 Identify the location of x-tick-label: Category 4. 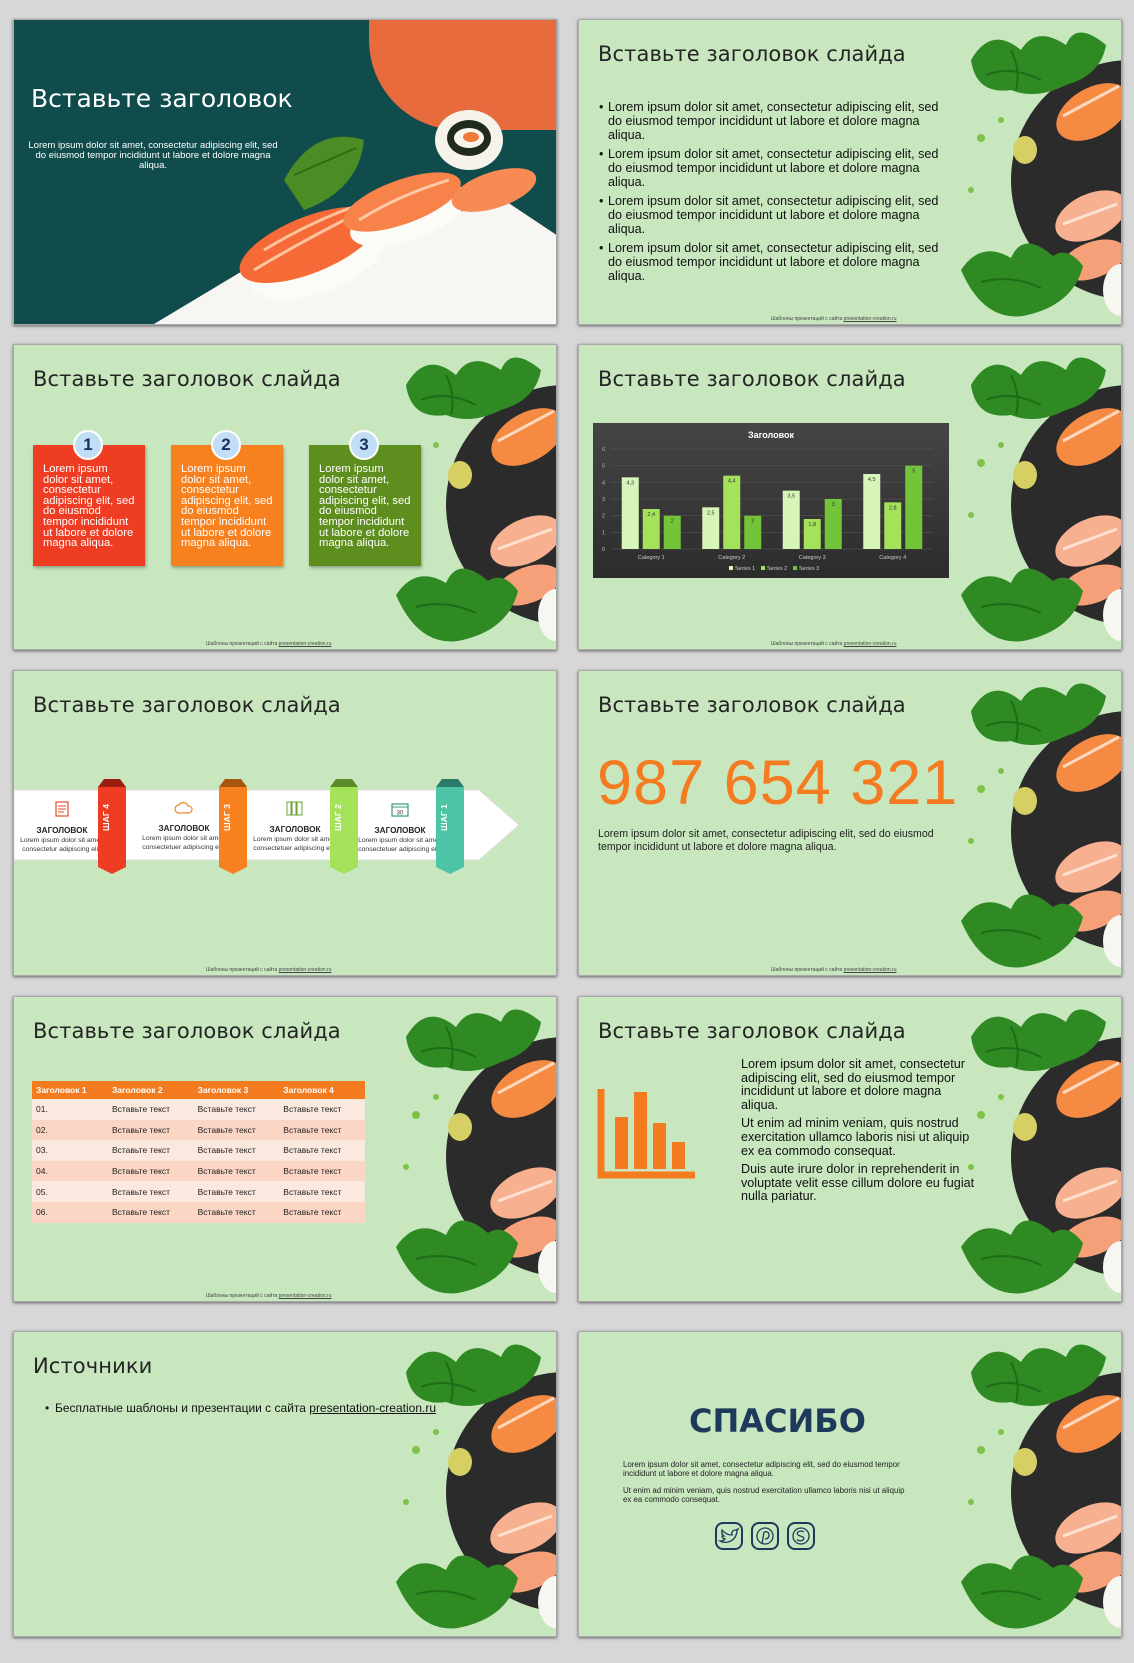
(892, 558).